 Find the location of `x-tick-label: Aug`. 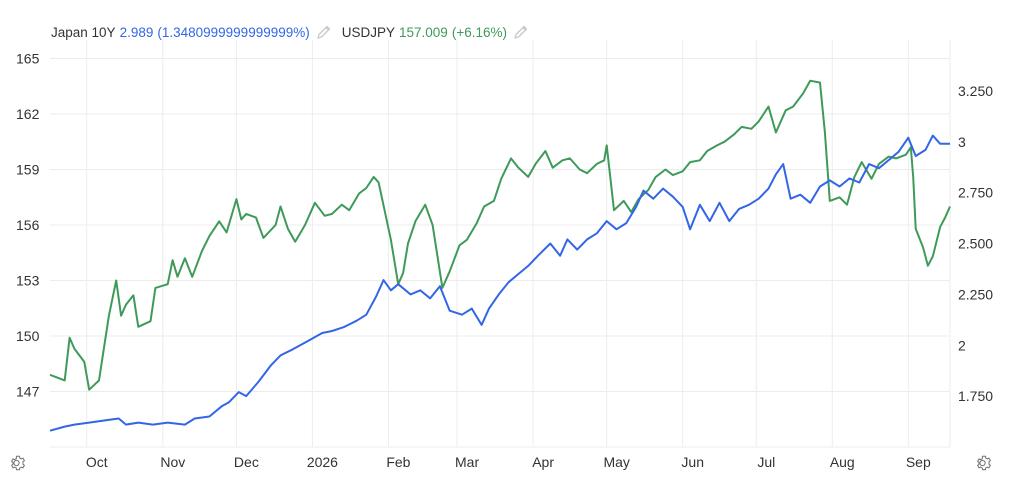

x-tick-label: Aug is located at coordinates (842, 462).